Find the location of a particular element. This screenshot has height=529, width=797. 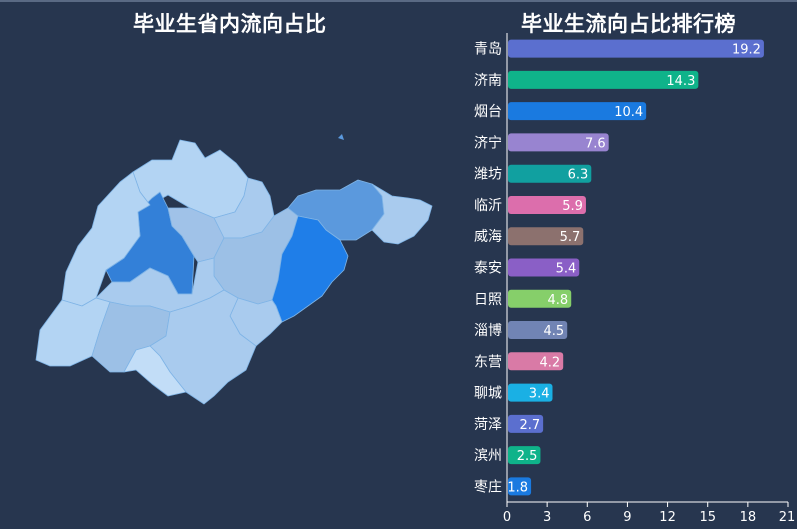

value-label: 14.3 is located at coordinates (680, 81).